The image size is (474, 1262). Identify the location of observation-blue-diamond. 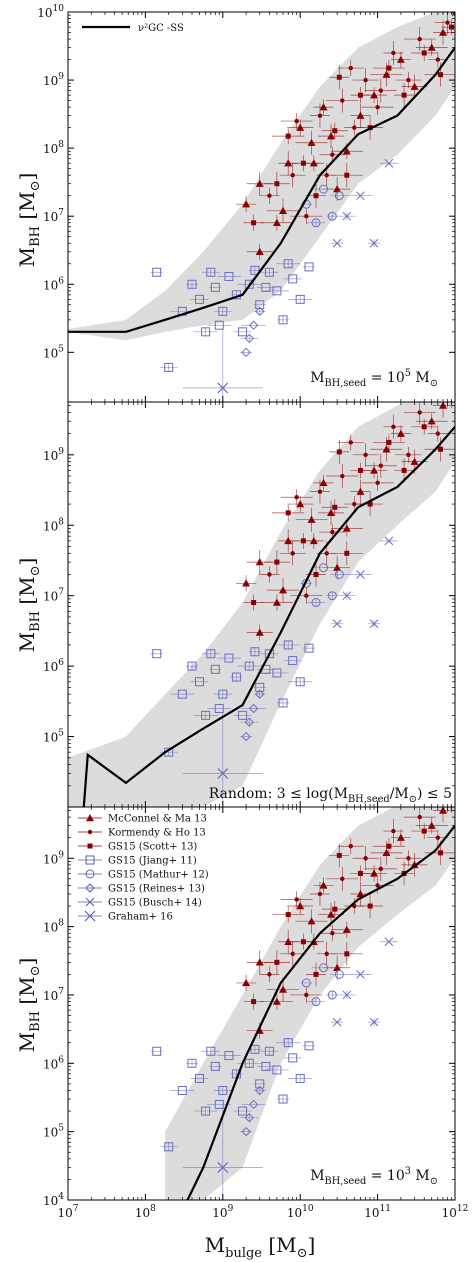
(259, 694).